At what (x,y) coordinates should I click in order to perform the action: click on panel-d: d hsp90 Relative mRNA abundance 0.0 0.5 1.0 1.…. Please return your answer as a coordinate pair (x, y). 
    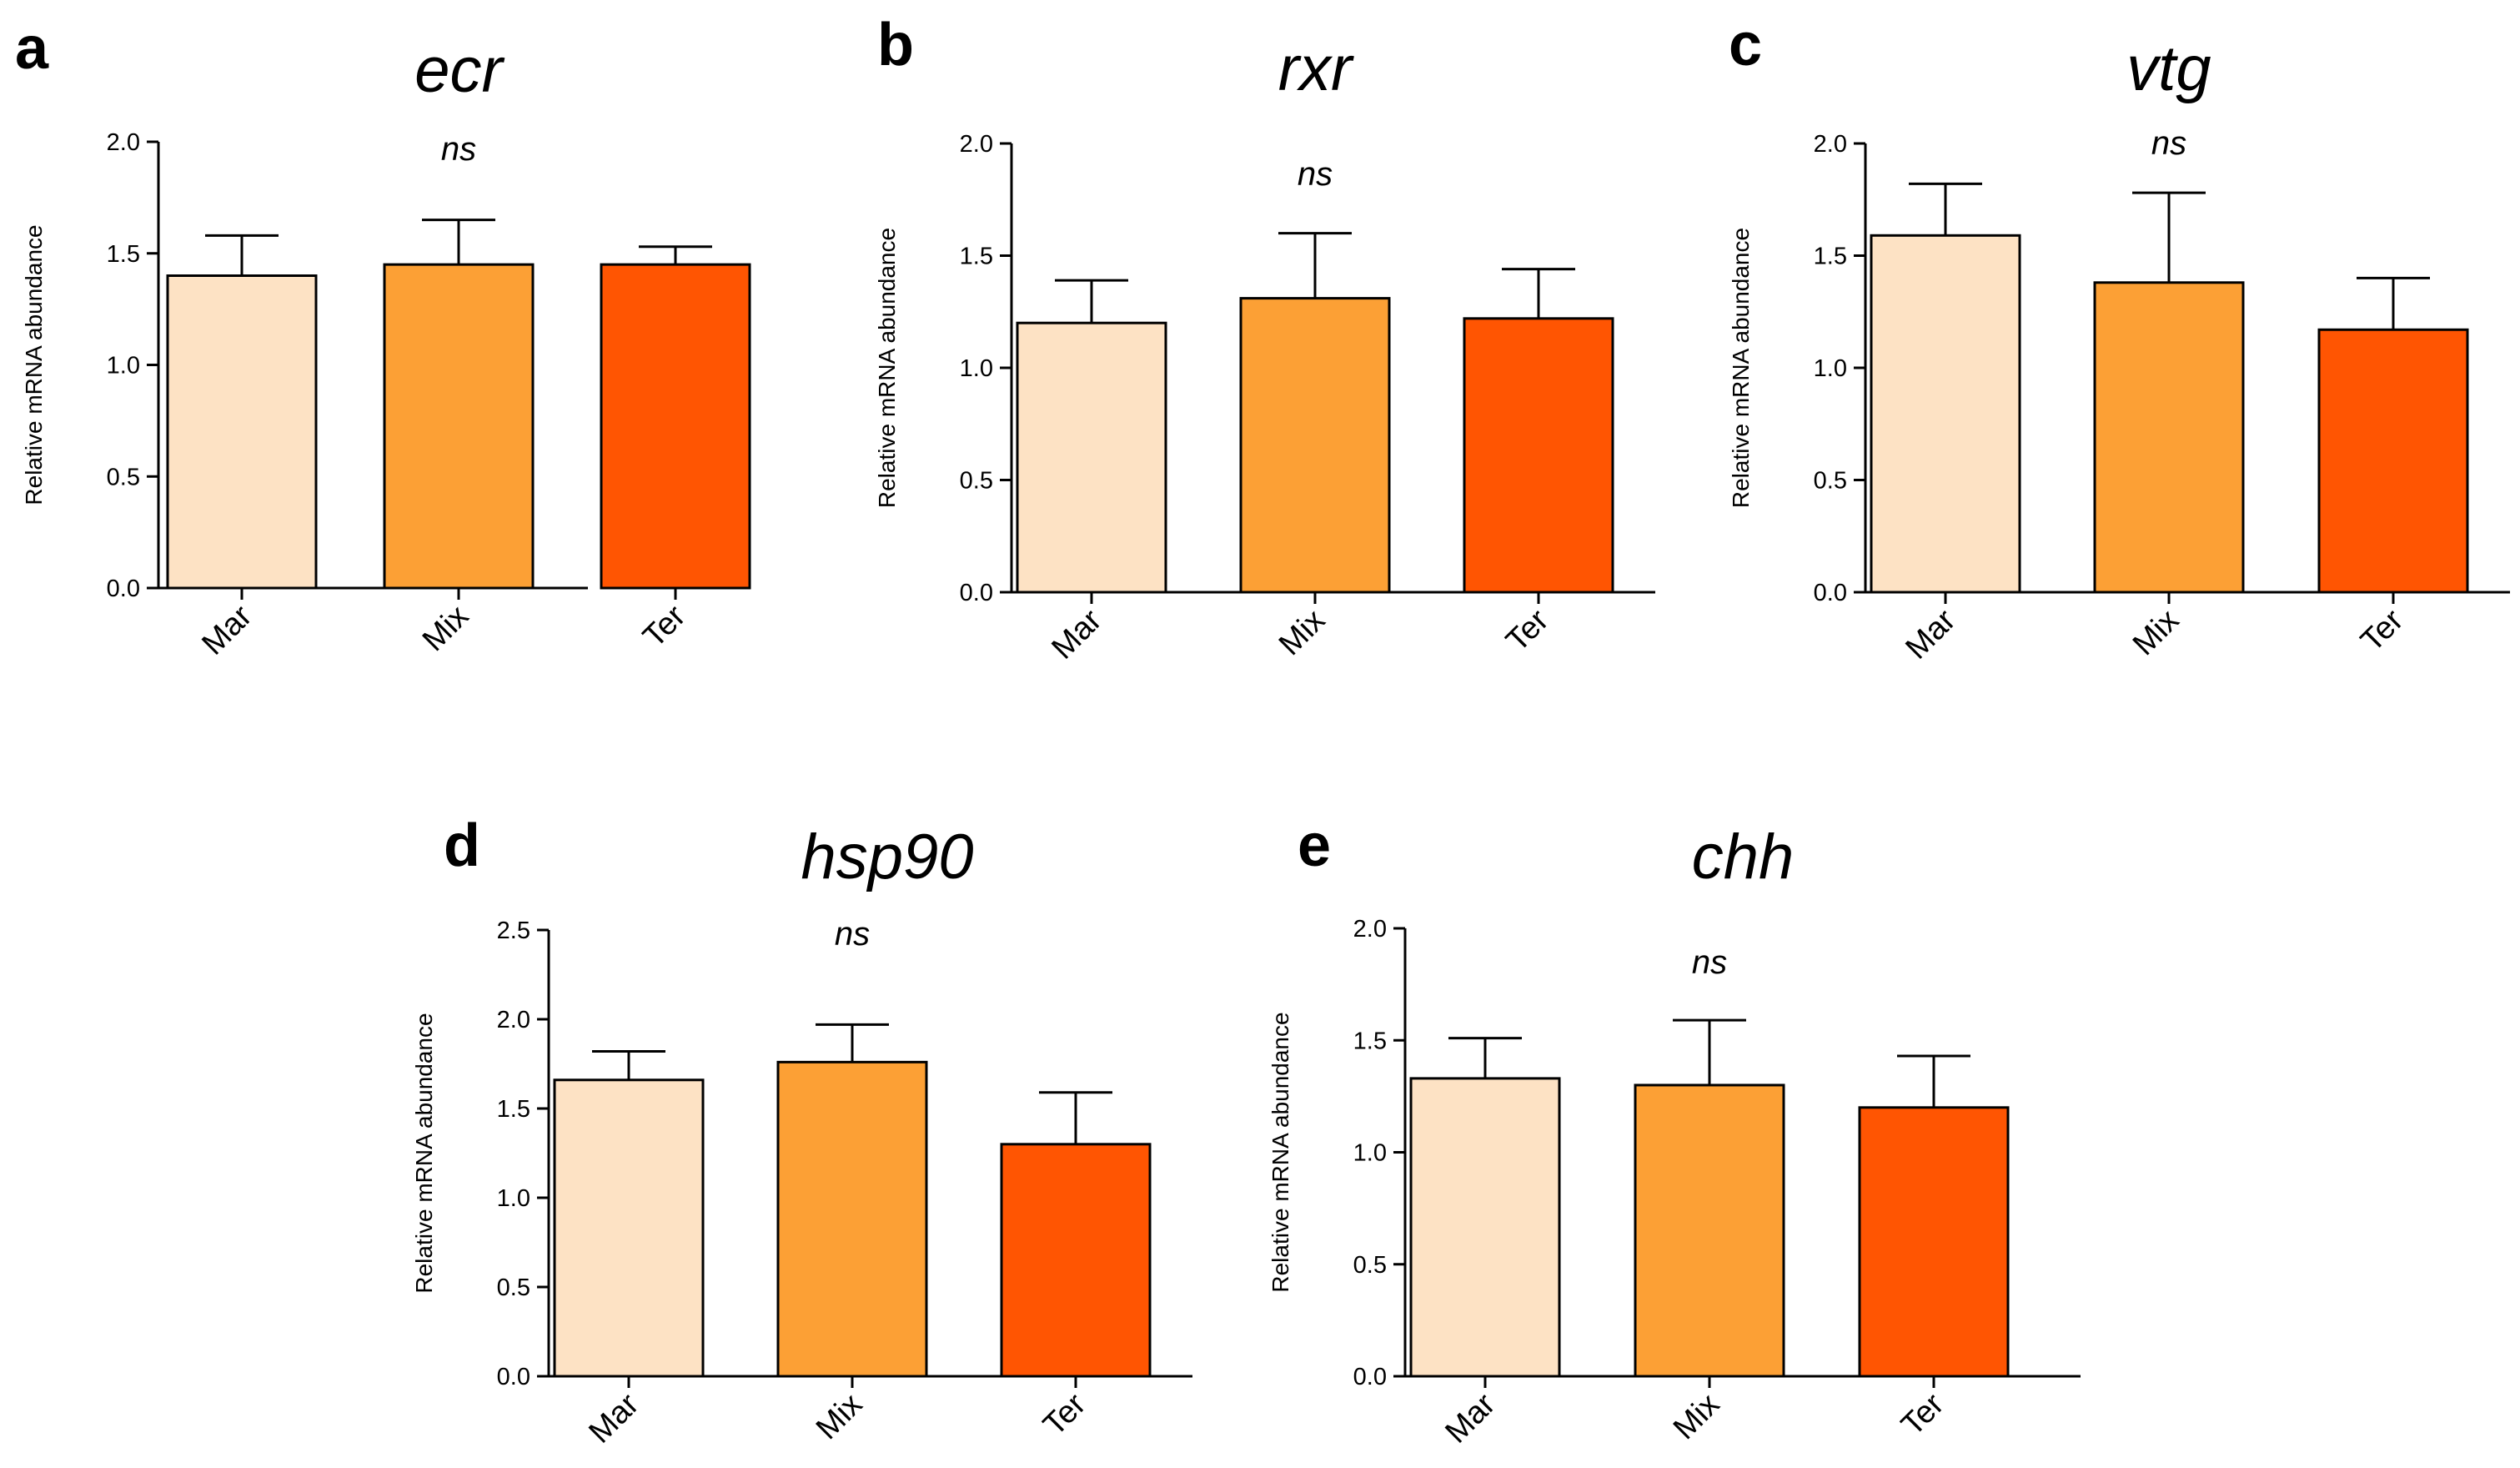
    Looking at the image, I should click on (801, 1131).